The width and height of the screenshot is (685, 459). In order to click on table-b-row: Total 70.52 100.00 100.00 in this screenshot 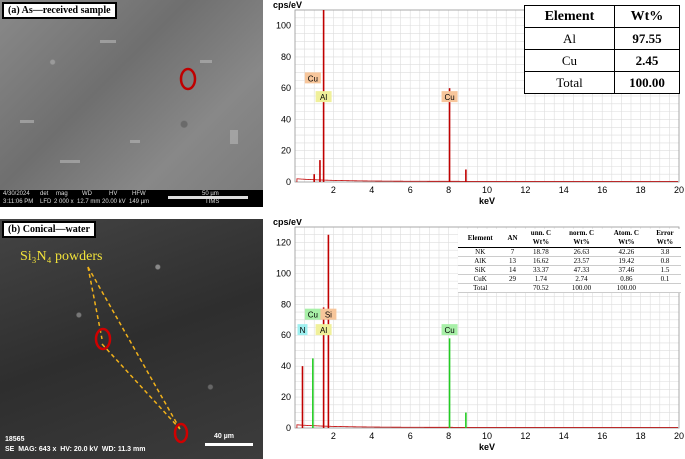, I will do `click(569, 288)`.